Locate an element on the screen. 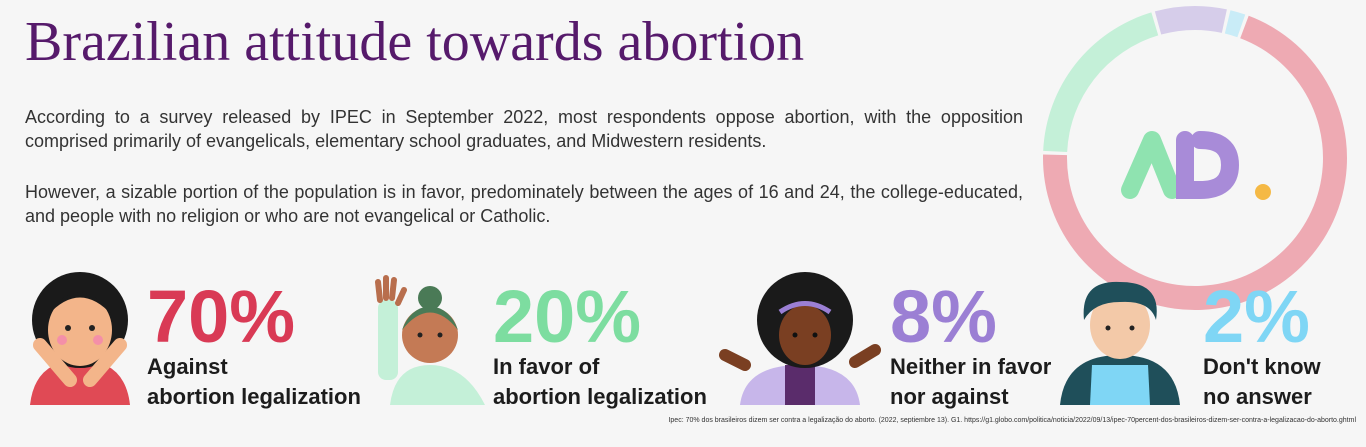 The image size is (1366, 447). category-label: Against abortion legalization is located at coordinates (254, 381).